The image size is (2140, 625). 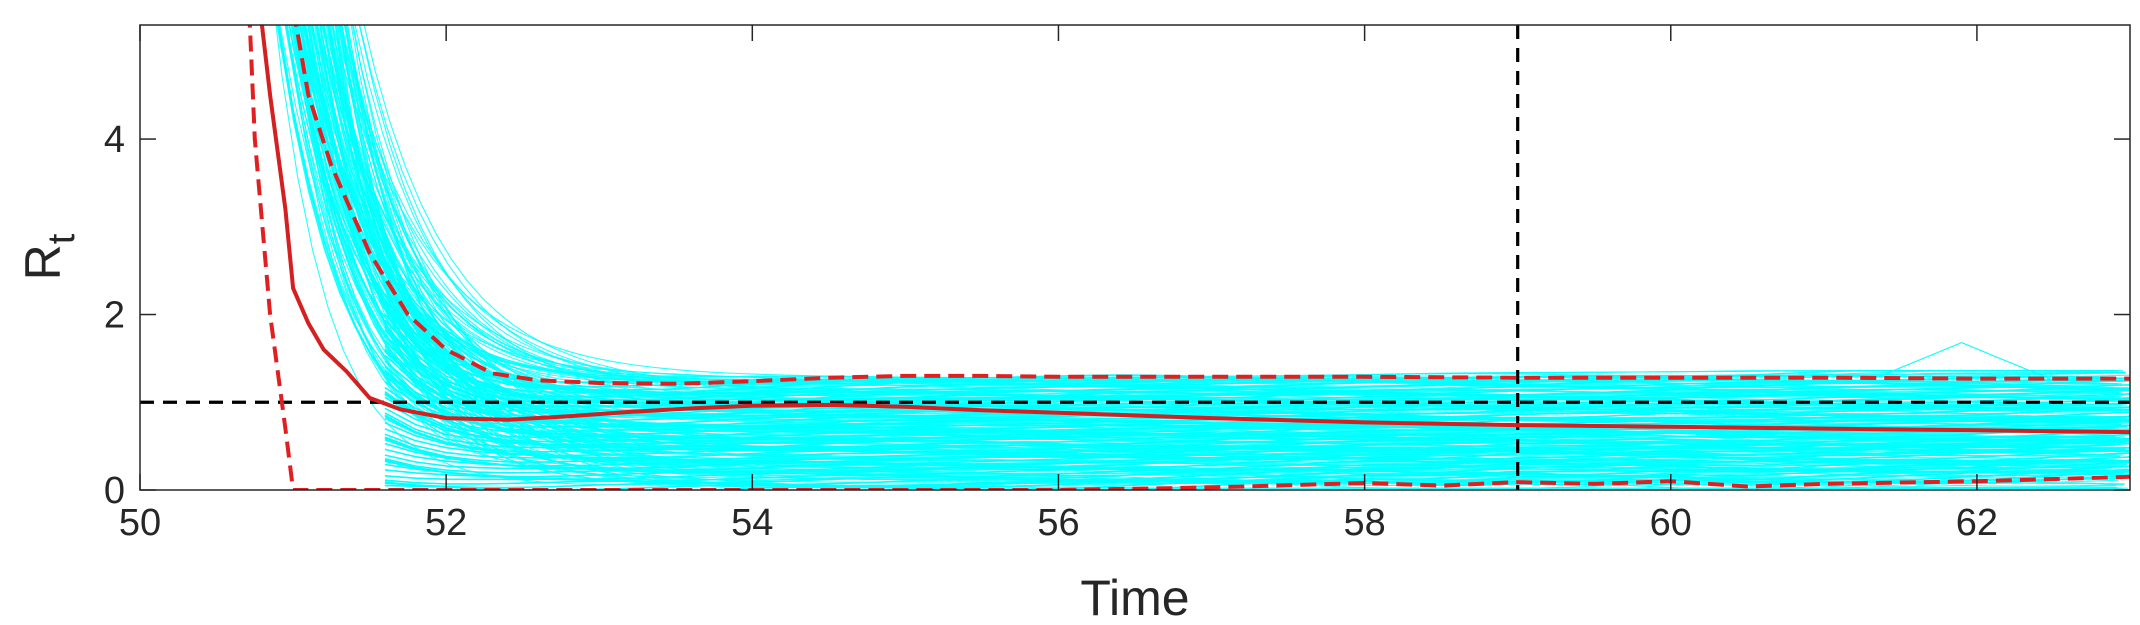 What do you see at coordinates (1364, 523) in the screenshot?
I see `x-tick-label: 58` at bounding box center [1364, 523].